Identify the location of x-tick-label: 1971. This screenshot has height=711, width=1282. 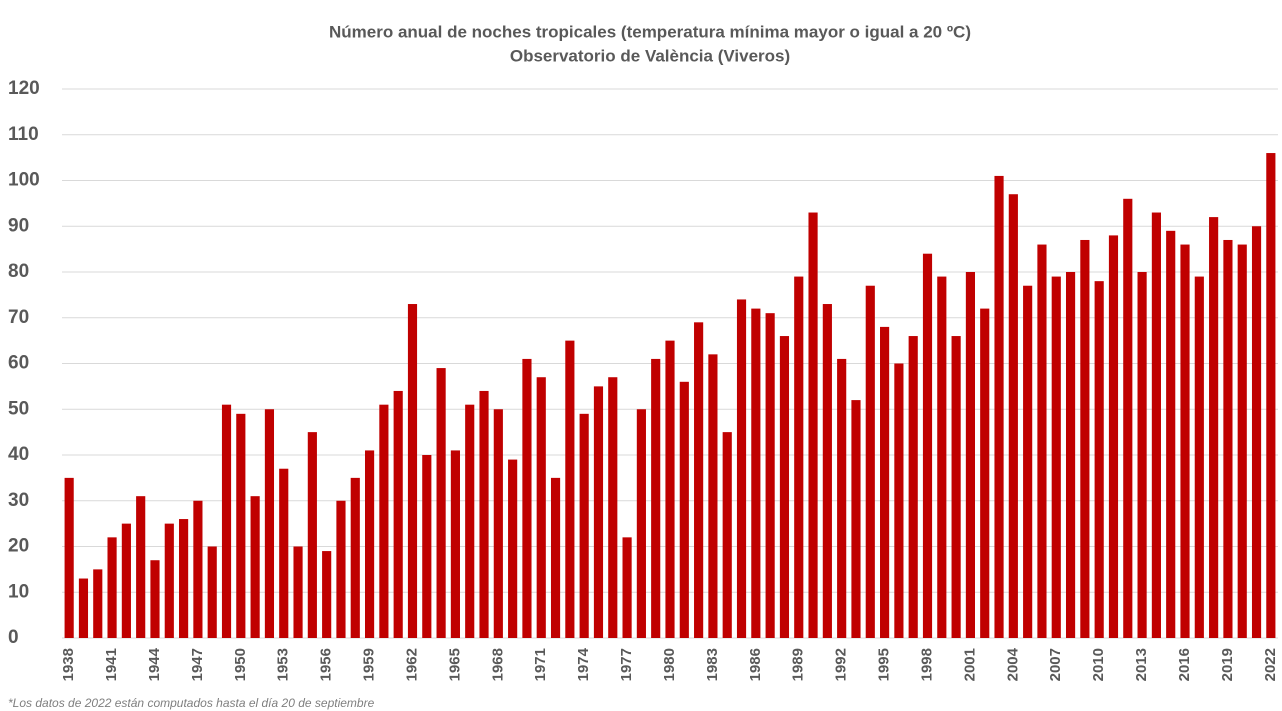
(540, 664).